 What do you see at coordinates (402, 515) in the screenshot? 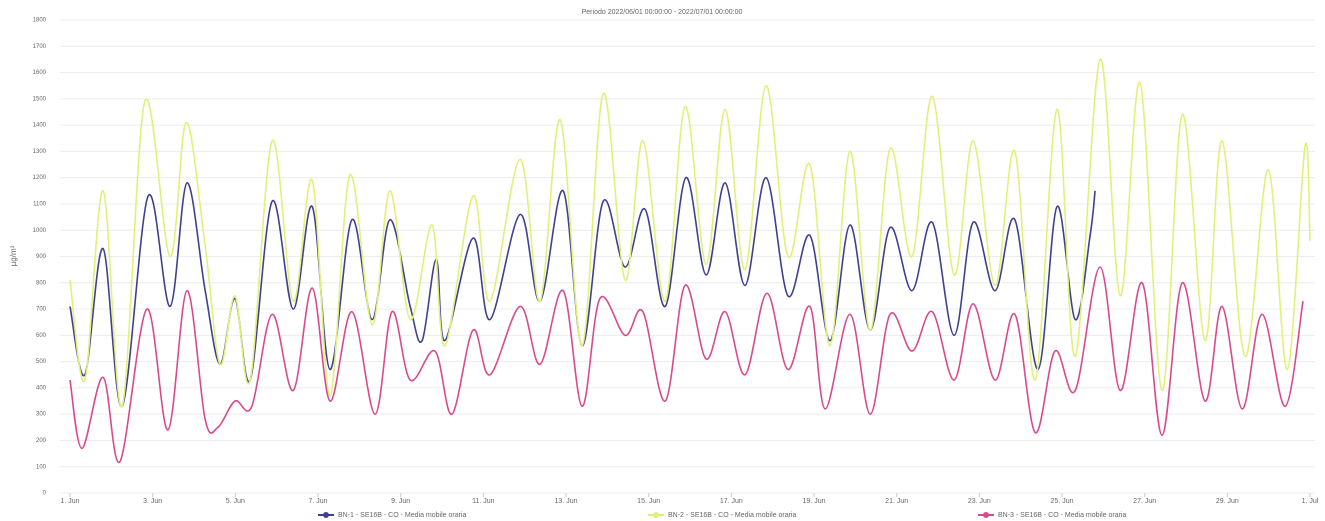
I see `legend-label: BN-1 - SE16B - CO - Media mobile oraria` at bounding box center [402, 515].